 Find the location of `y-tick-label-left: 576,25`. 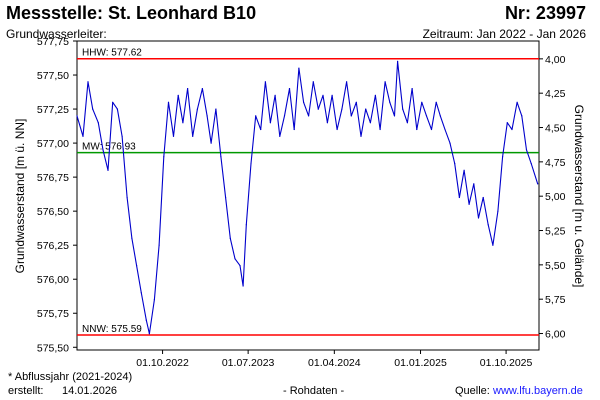

y-tick-label-left: 576,25 is located at coordinates (53, 246).